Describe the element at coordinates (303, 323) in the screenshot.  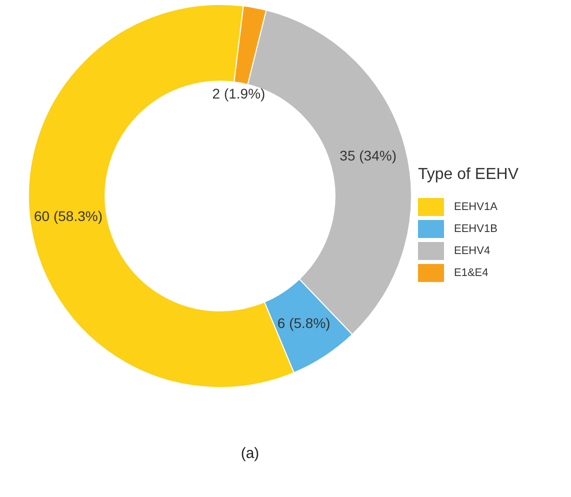
I see `data-label: 6 (5.8%)` at that location.